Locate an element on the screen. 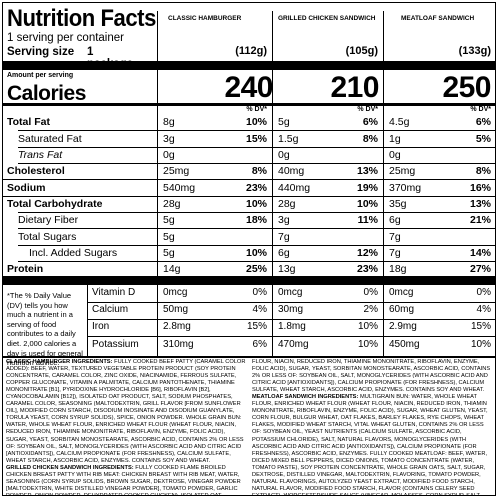 The height and width of the screenshot is (500, 500). vitamin-percent-dv: 6% is located at coordinates (259, 344).